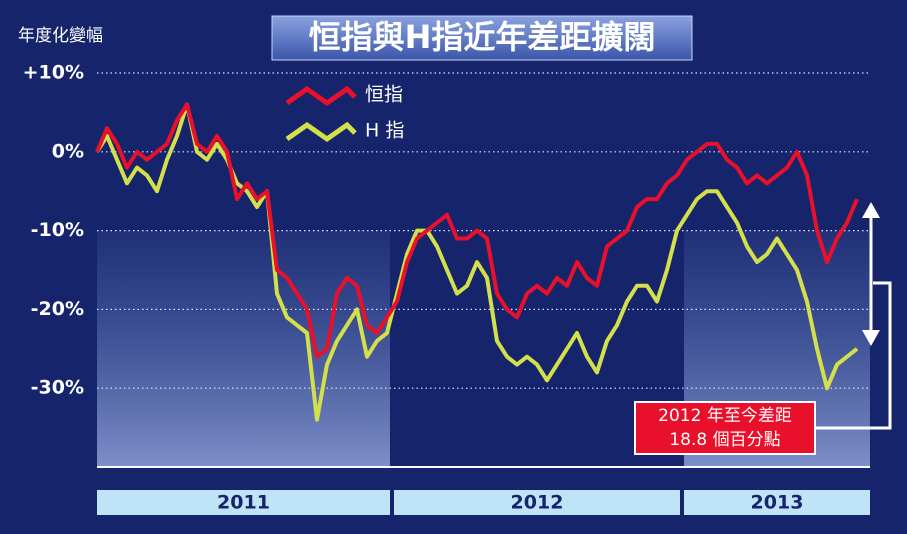  What do you see at coordinates (725, 428) in the screenshot?
I see `annotation-box` at bounding box center [725, 428].